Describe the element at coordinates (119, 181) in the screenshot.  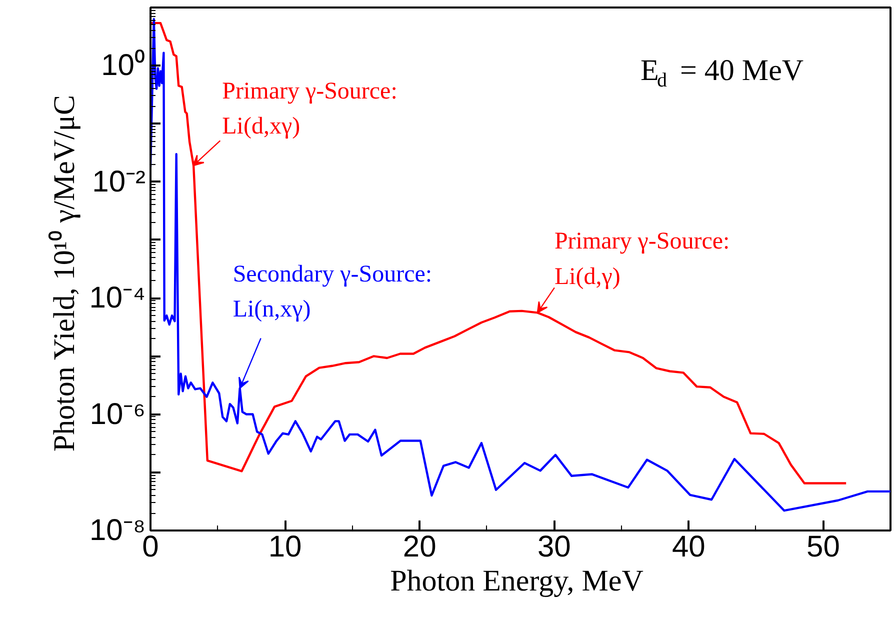
I see `y-tick-label: 10⁻²` at that location.